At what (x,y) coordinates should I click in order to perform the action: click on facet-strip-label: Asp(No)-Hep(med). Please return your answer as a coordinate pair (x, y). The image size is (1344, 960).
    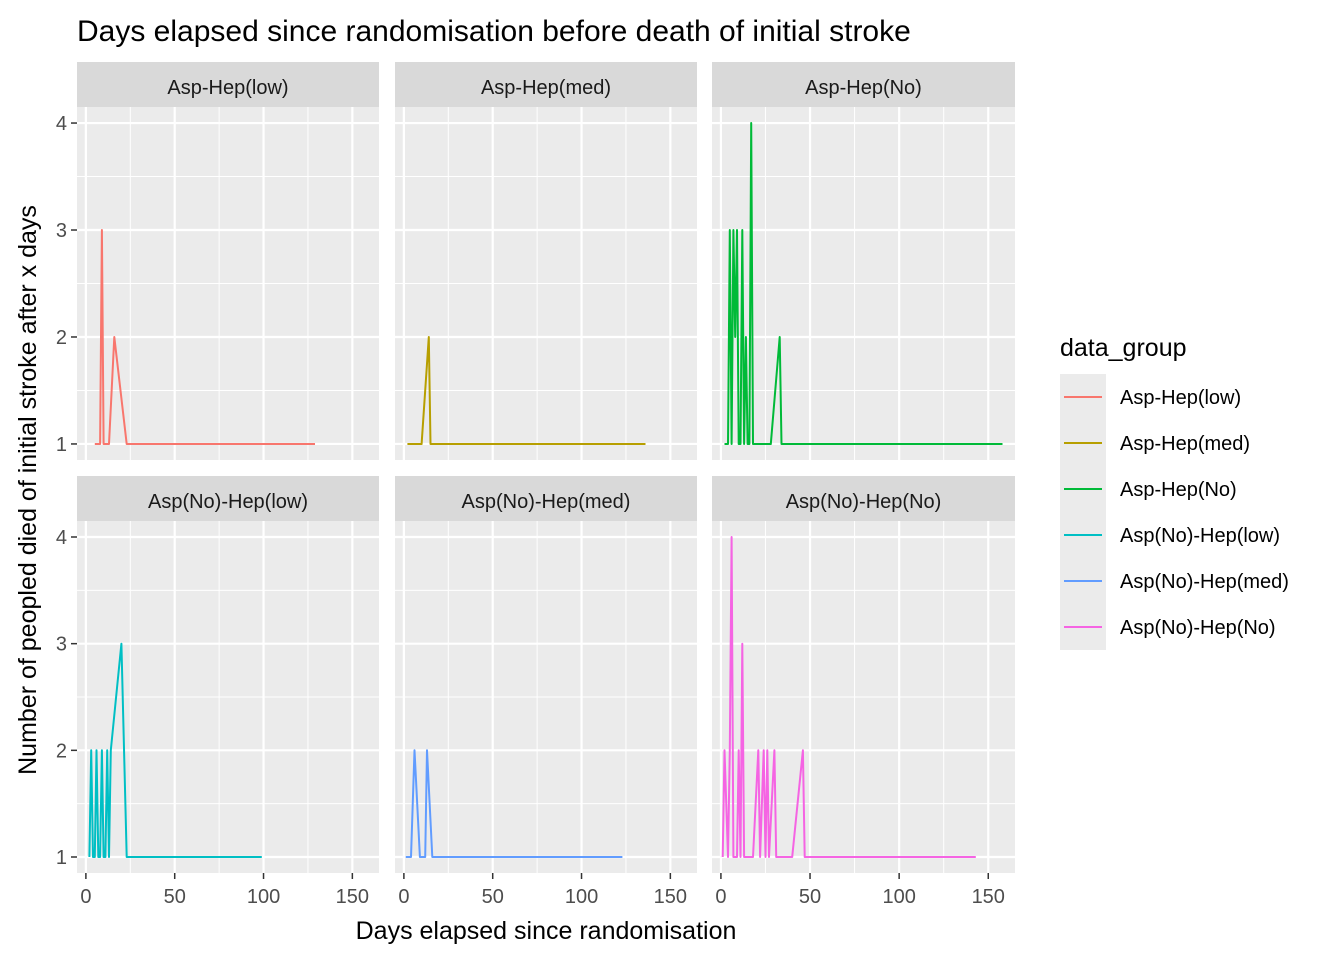
    Looking at the image, I should click on (546, 502).